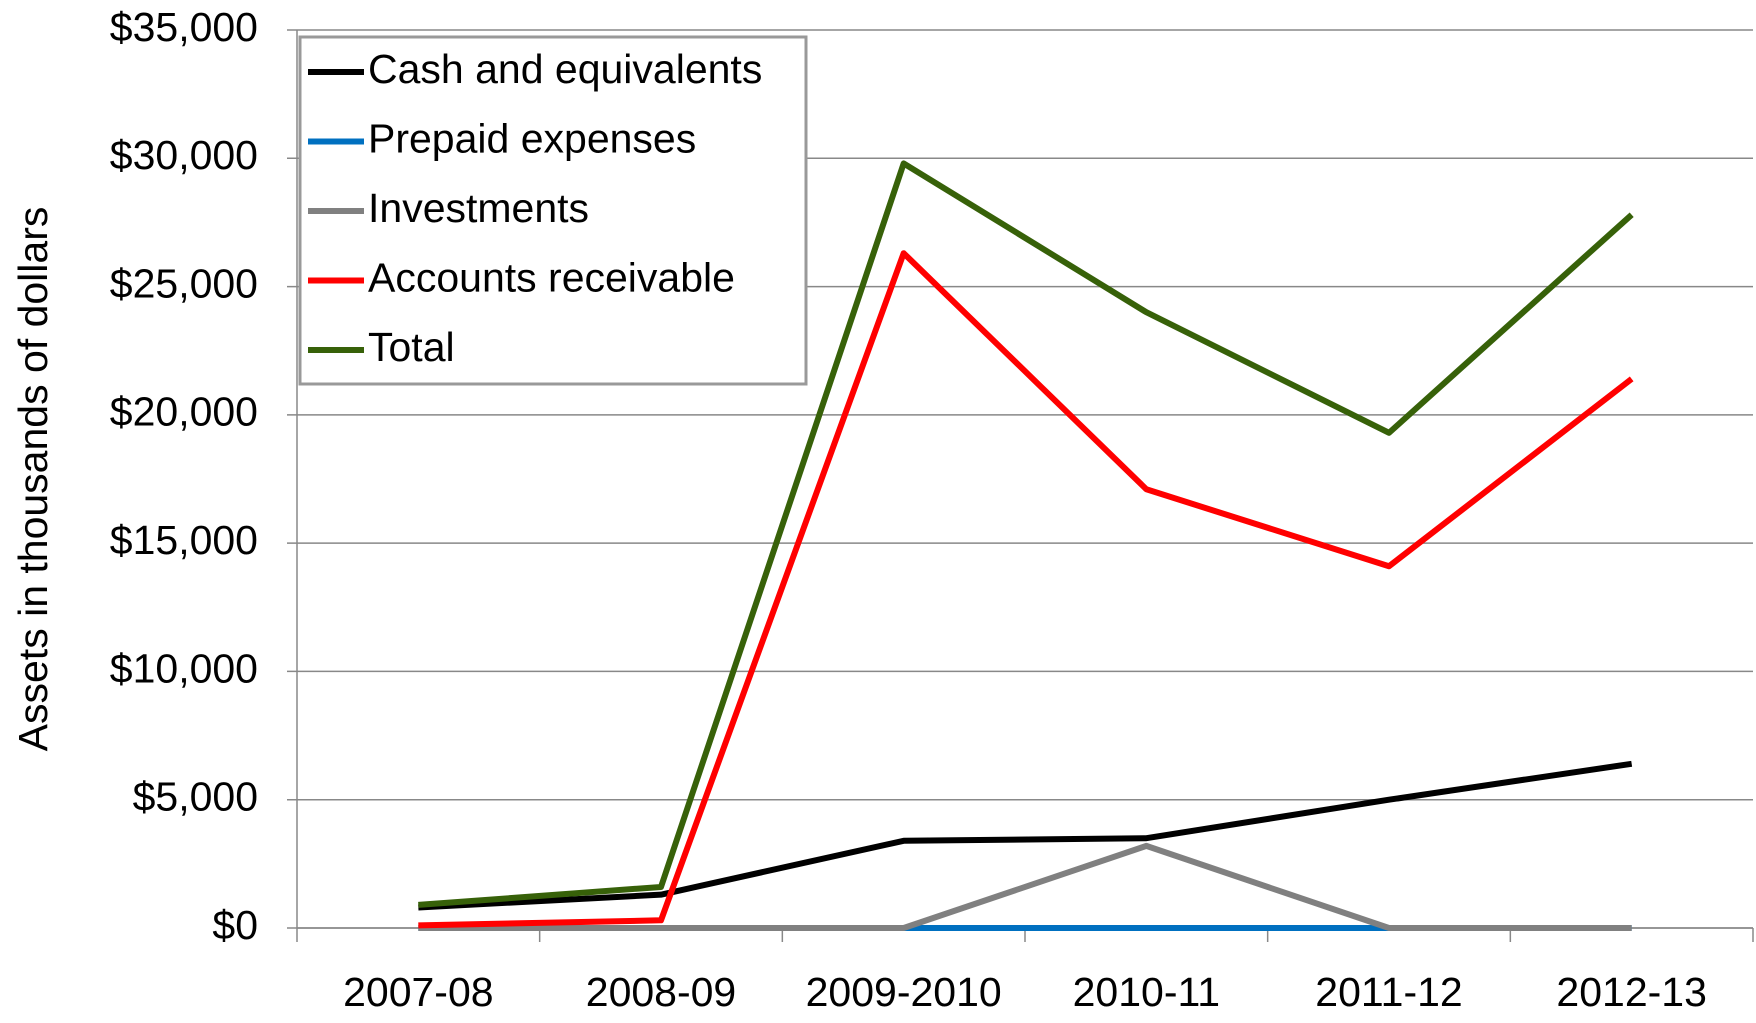 The width and height of the screenshot is (1756, 1023). Describe the element at coordinates (184, 412) in the screenshot. I see `y-tick-label: $20,000` at that location.